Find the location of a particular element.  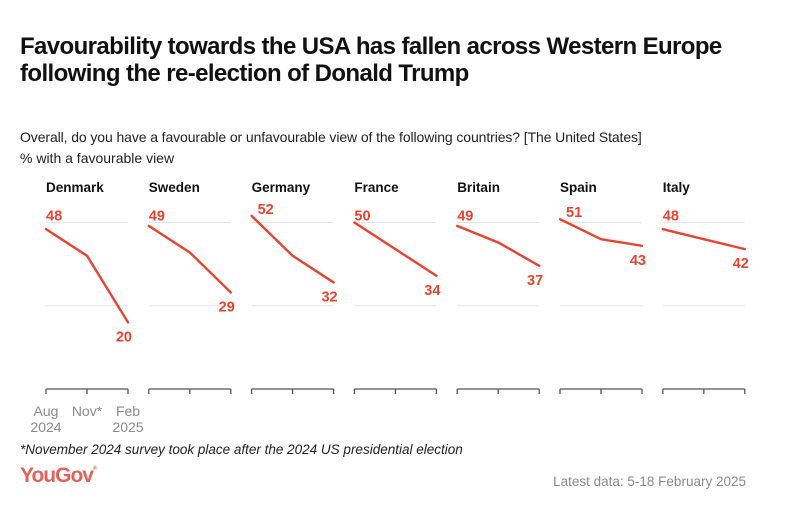

panel-title-germany: Germany is located at coordinates (281, 187).